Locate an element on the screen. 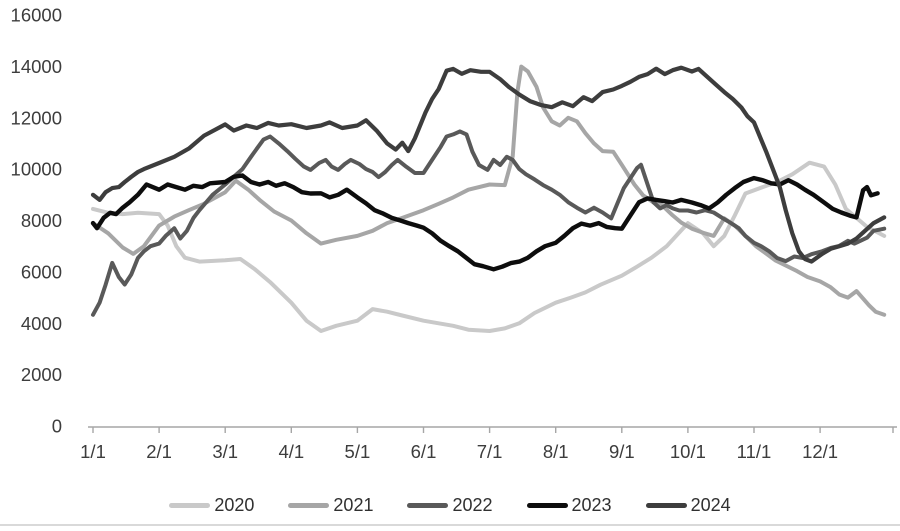 The width and height of the screenshot is (900, 531). legend-label: 2020 is located at coordinates (234, 505).